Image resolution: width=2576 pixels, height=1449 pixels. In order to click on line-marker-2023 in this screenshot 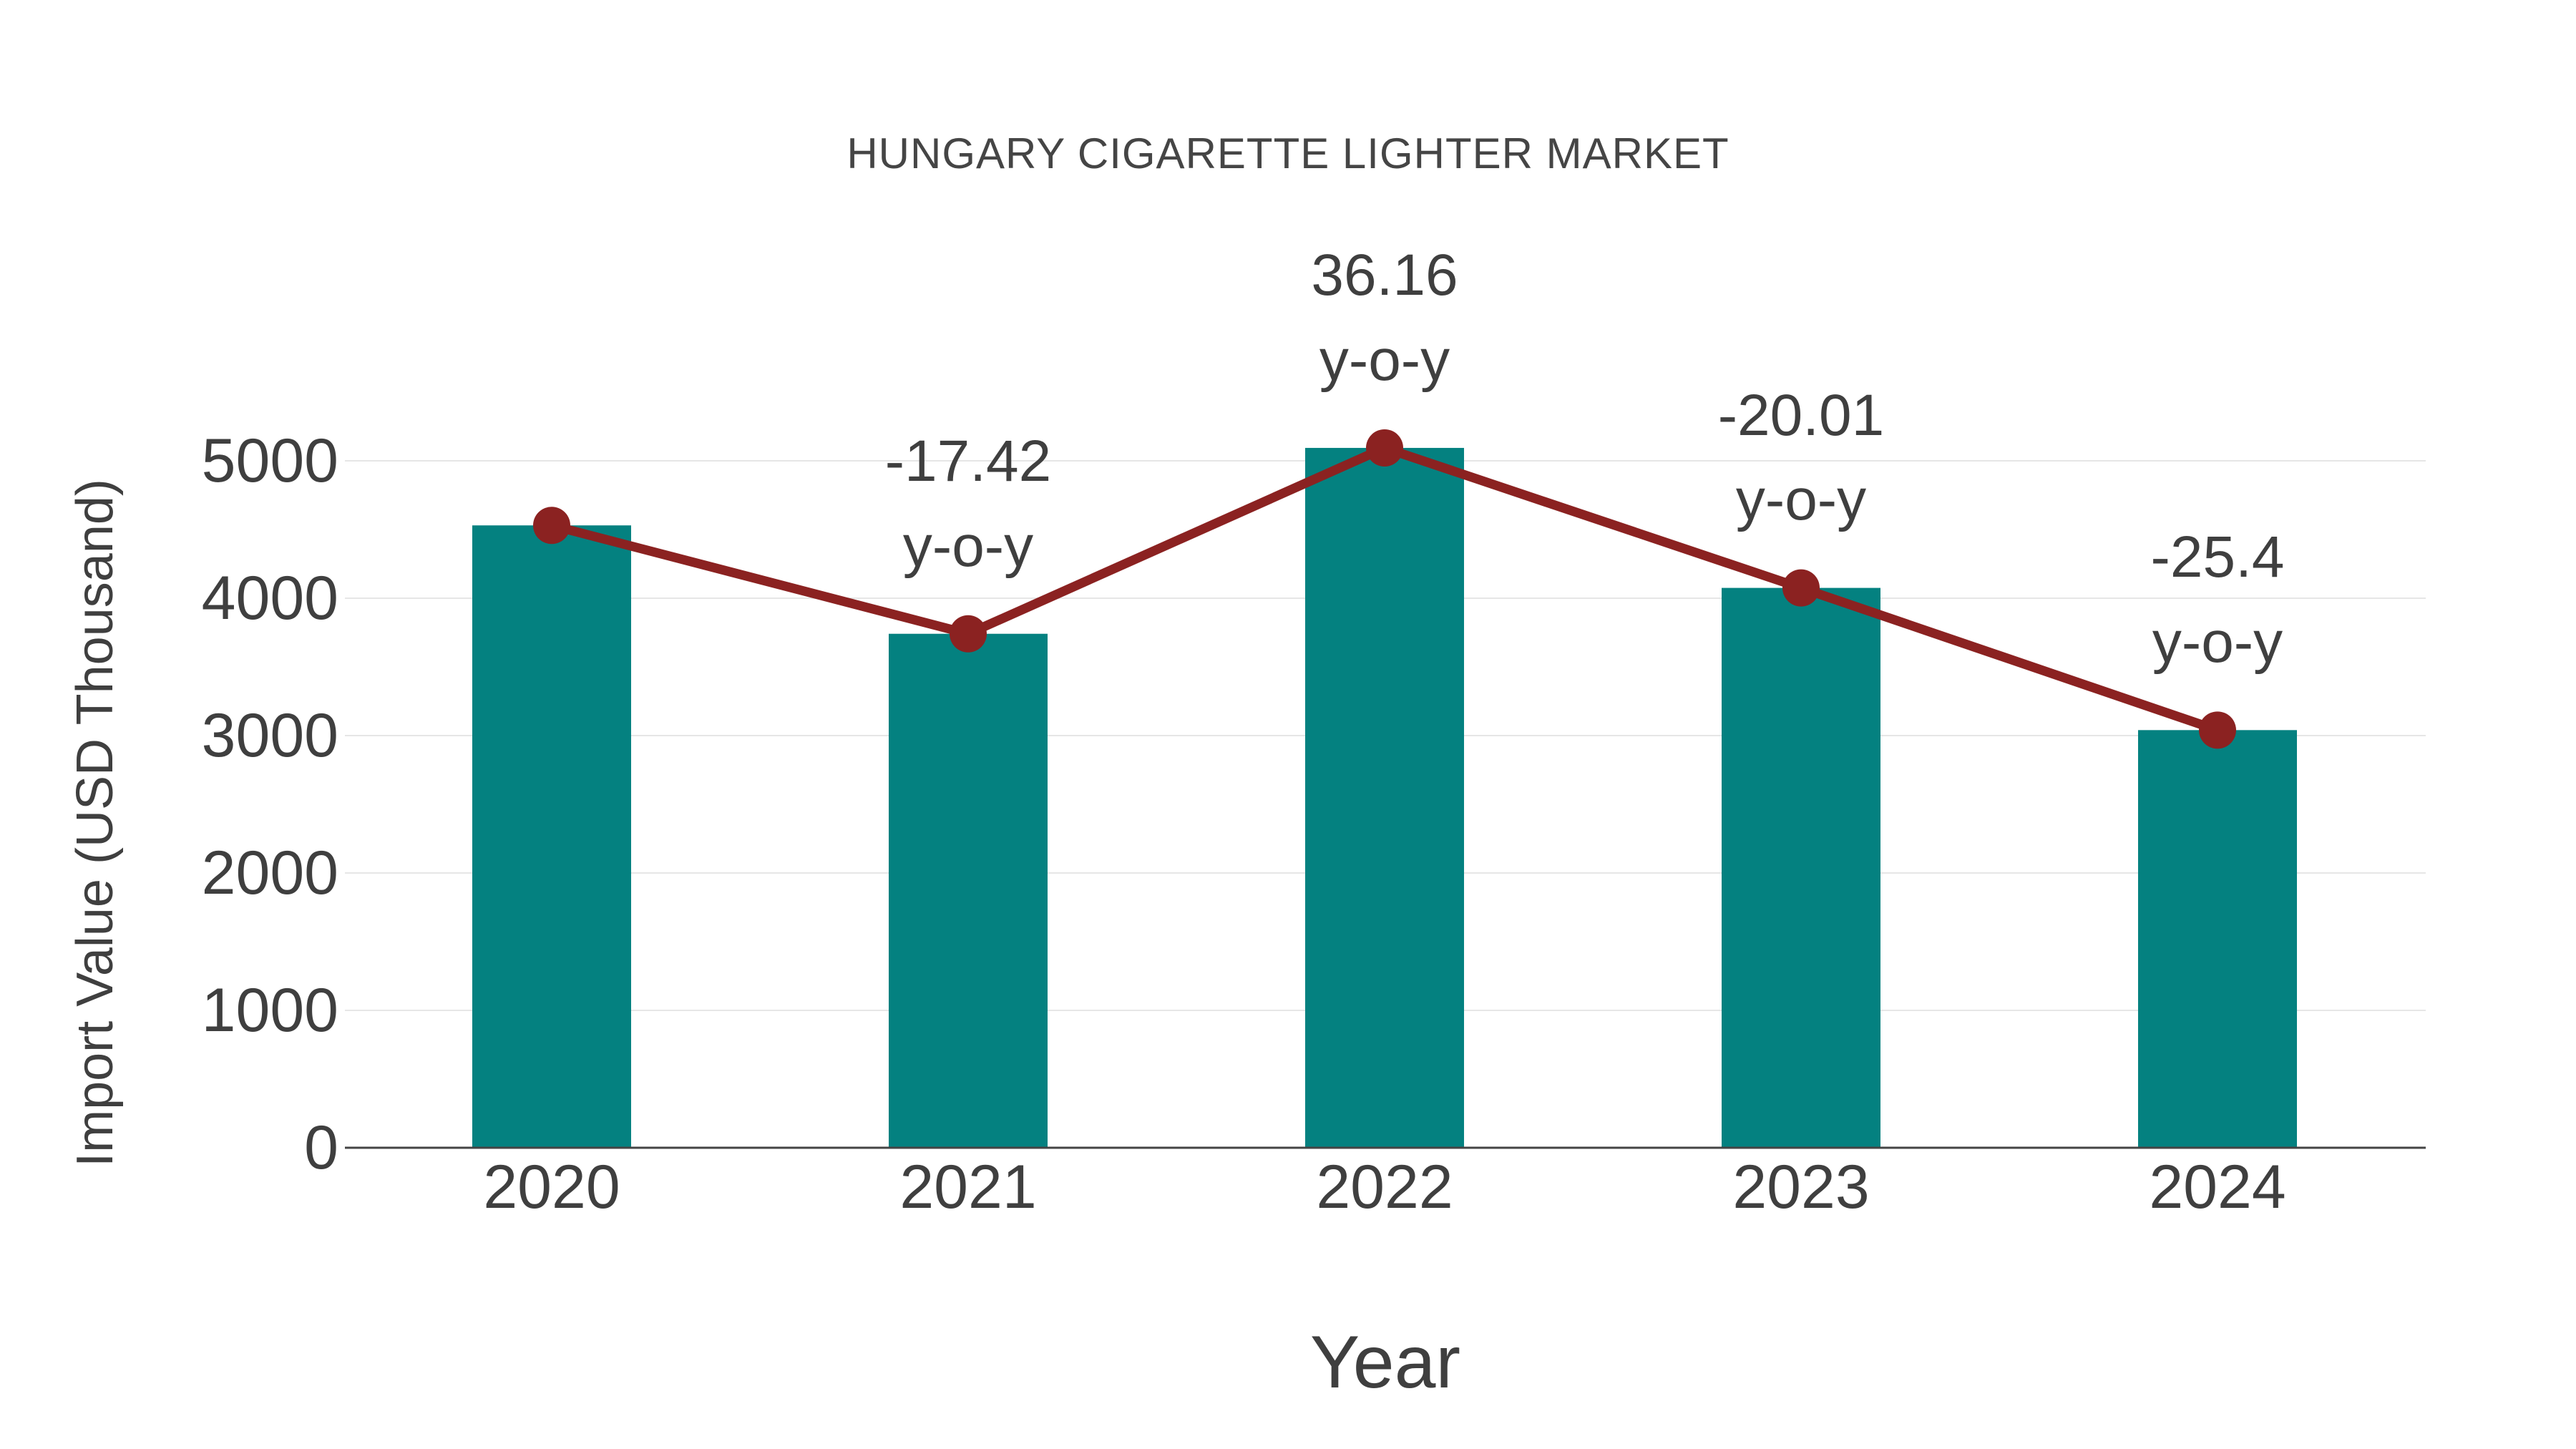, I will do `click(1801, 588)`.